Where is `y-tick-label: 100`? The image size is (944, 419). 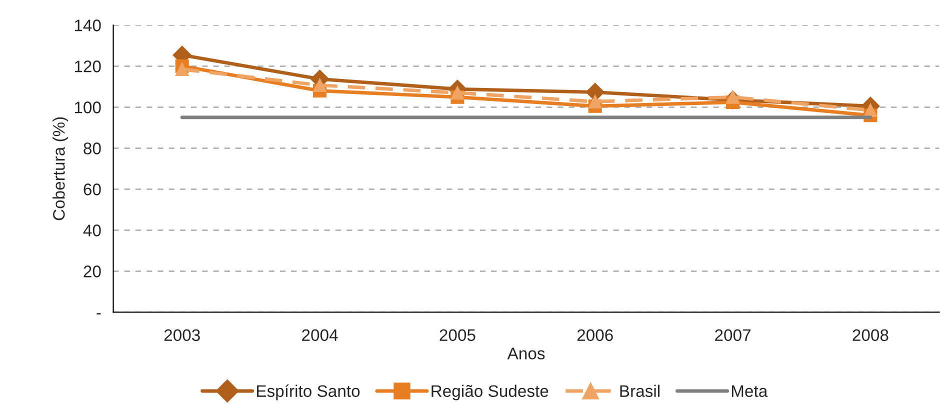 y-tick-label: 100 is located at coordinates (87, 108).